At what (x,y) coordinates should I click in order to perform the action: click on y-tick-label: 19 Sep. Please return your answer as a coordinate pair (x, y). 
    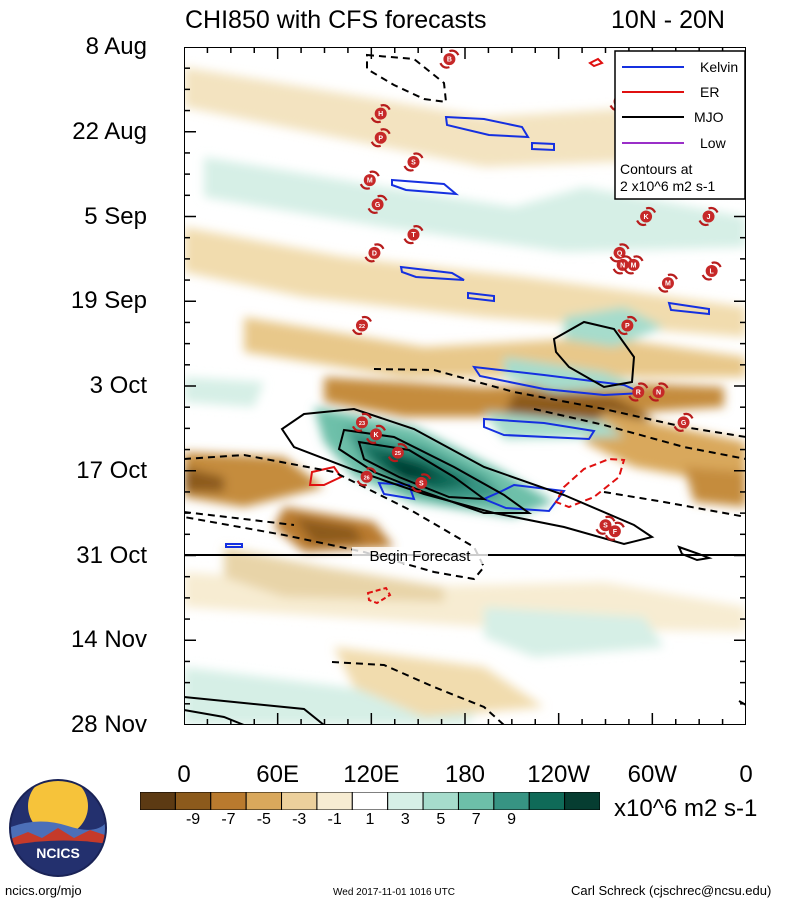
    Looking at the image, I should click on (108, 301).